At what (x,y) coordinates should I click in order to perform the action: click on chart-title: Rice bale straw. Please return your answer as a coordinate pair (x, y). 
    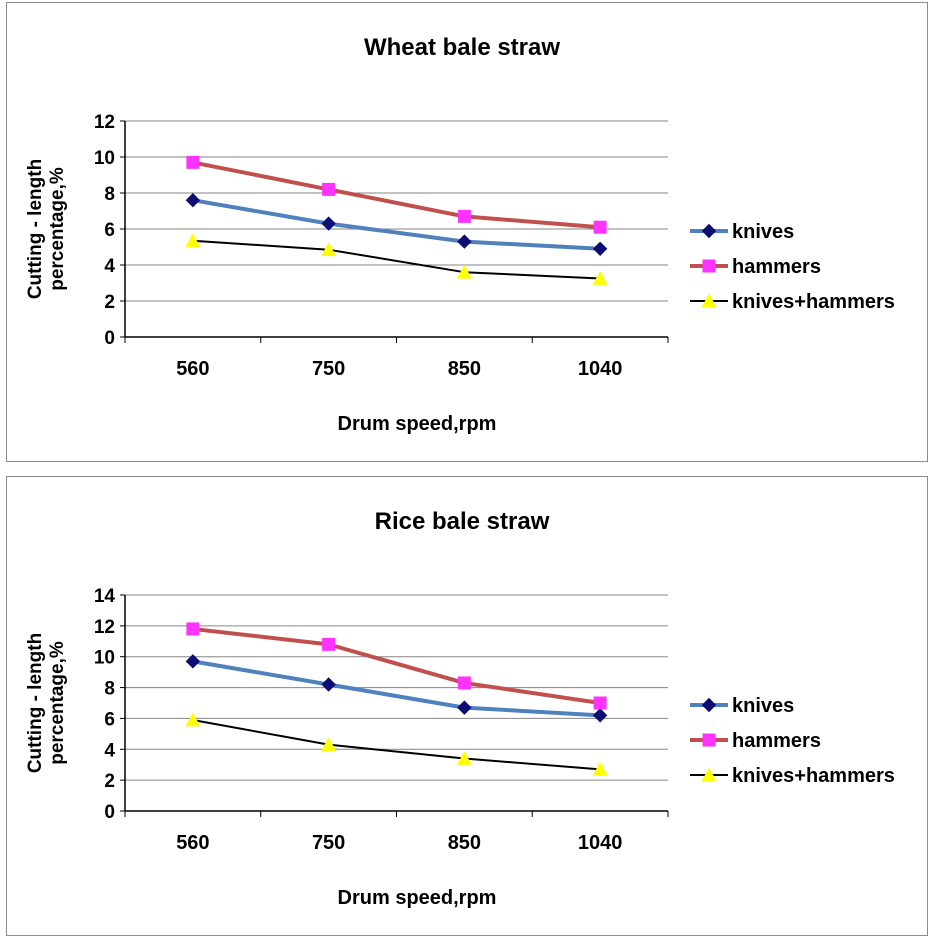
    Looking at the image, I should click on (462, 521).